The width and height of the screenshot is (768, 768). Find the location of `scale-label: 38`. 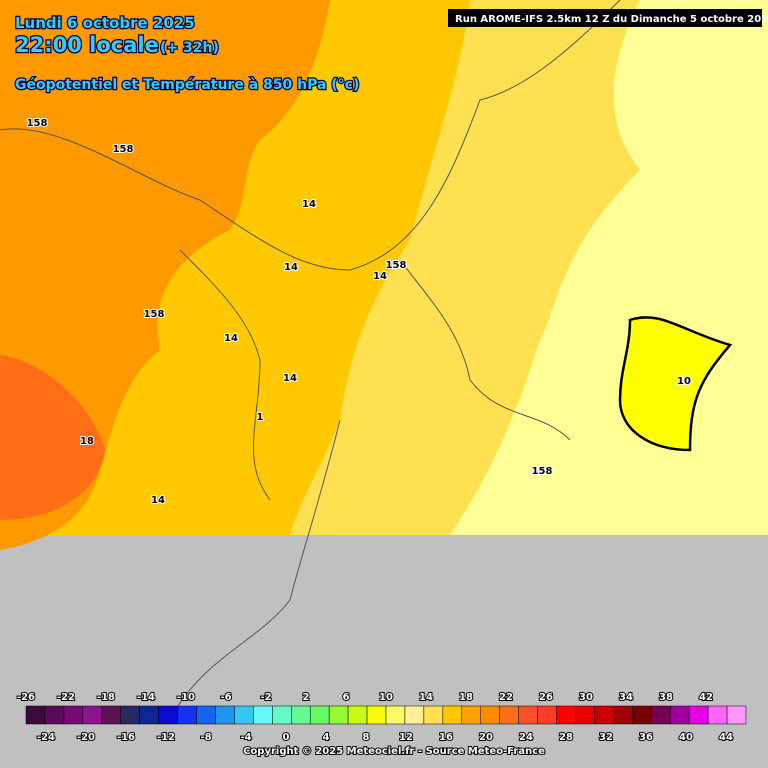

scale-label: 38 is located at coordinates (666, 697).